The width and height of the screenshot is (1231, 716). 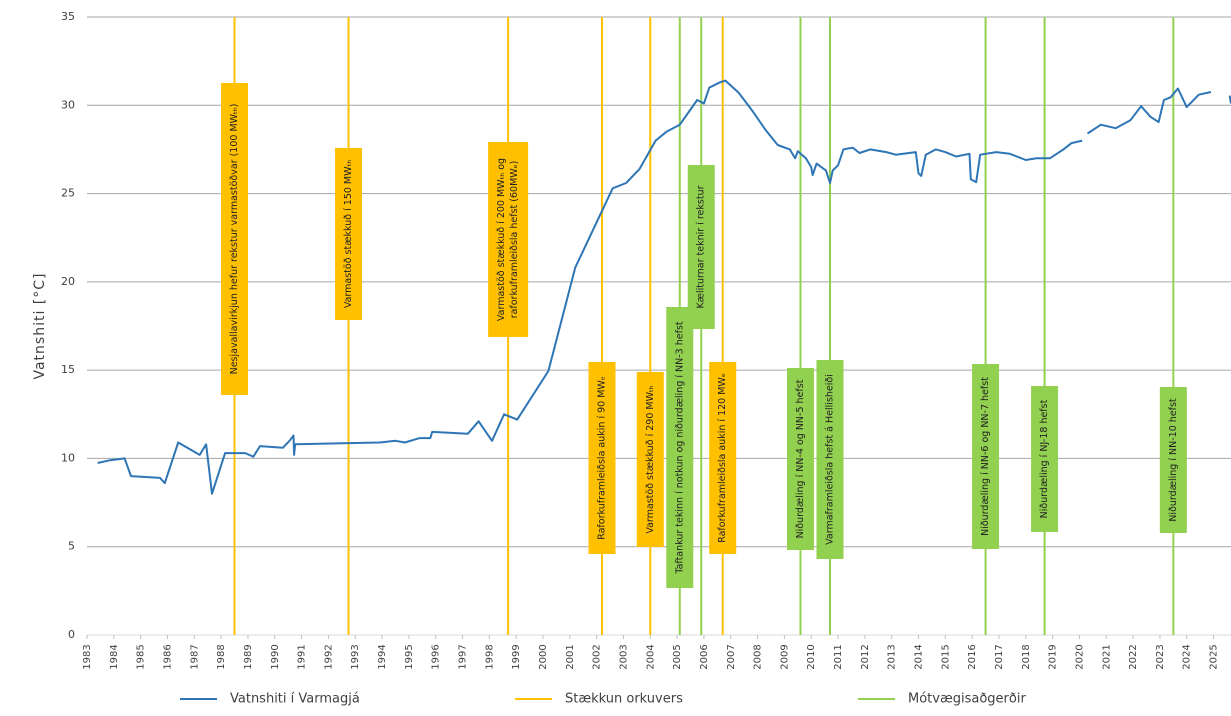 I want to click on event-label: Varmaframleiðsla hefst á Hellisheiði, so click(x=830, y=459).